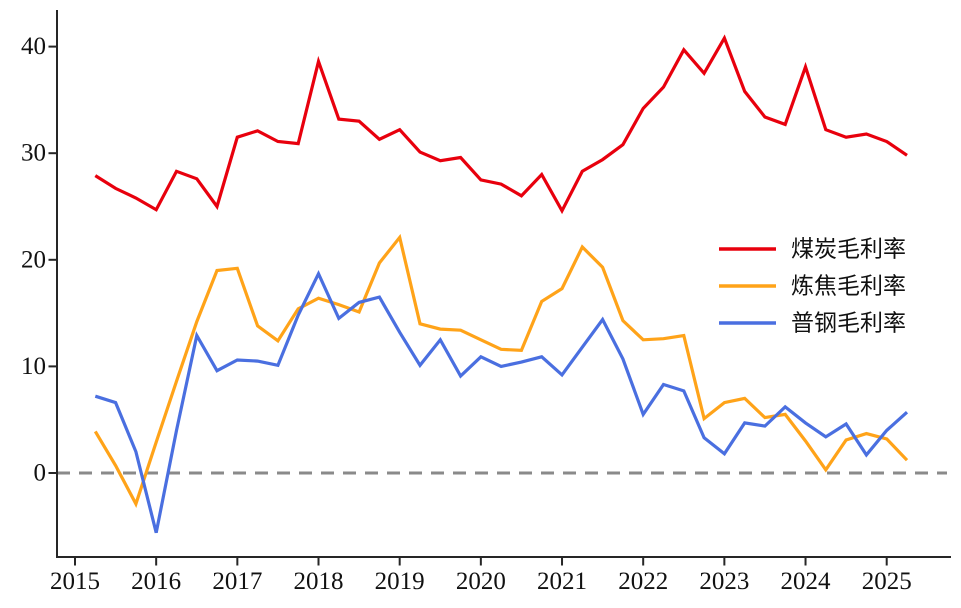 This screenshot has height=608, width=961. What do you see at coordinates (724, 581) in the screenshot?
I see `x-tick-label-2023: 2023` at bounding box center [724, 581].